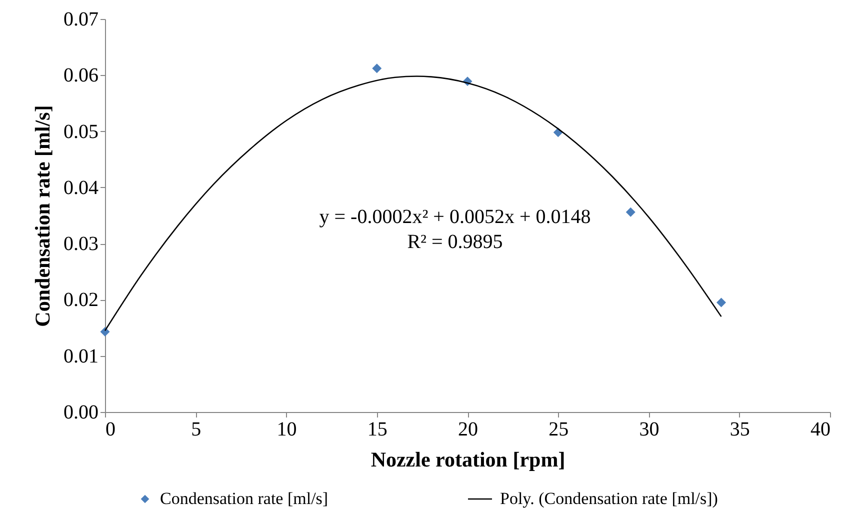 The width and height of the screenshot is (850, 508). I want to click on annotation: R² = 0.9895, so click(455, 242).